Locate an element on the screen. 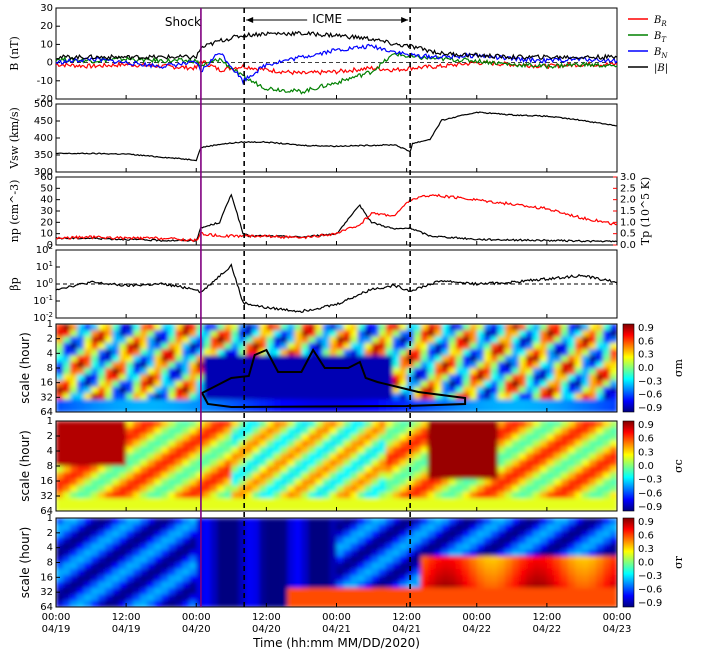 The height and width of the screenshot is (653, 702). y-tick-label: 1 is located at coordinates (50, 421).